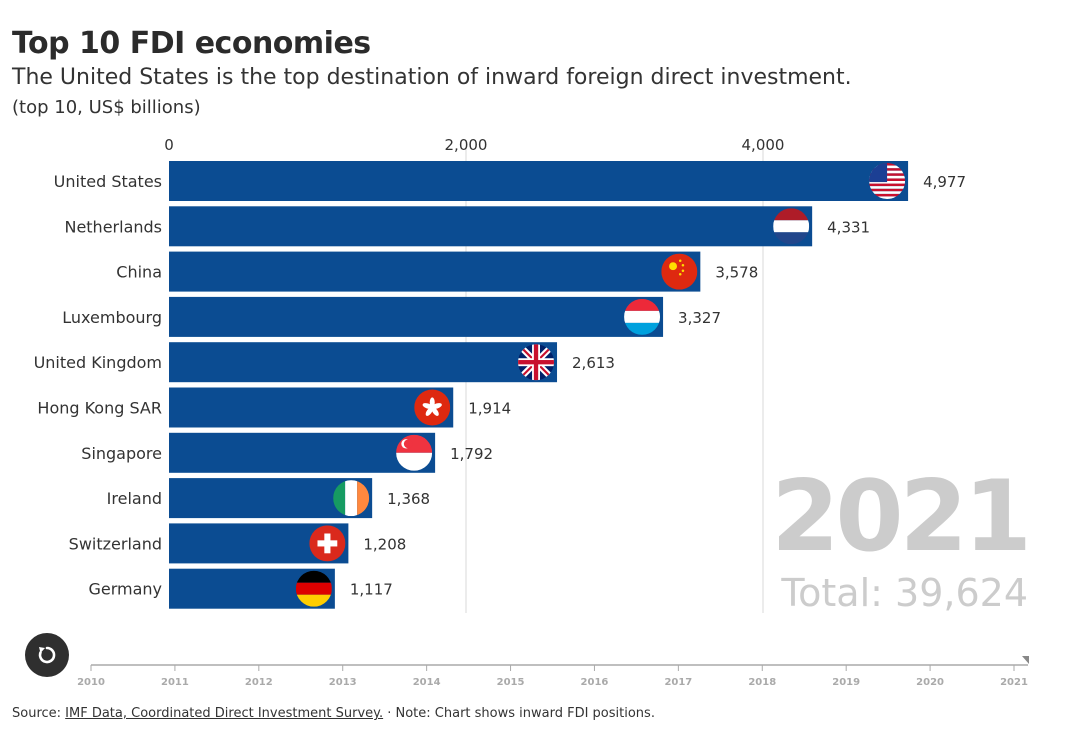  Describe the element at coordinates (108, 181) in the screenshot. I see `category-label: United States` at that location.